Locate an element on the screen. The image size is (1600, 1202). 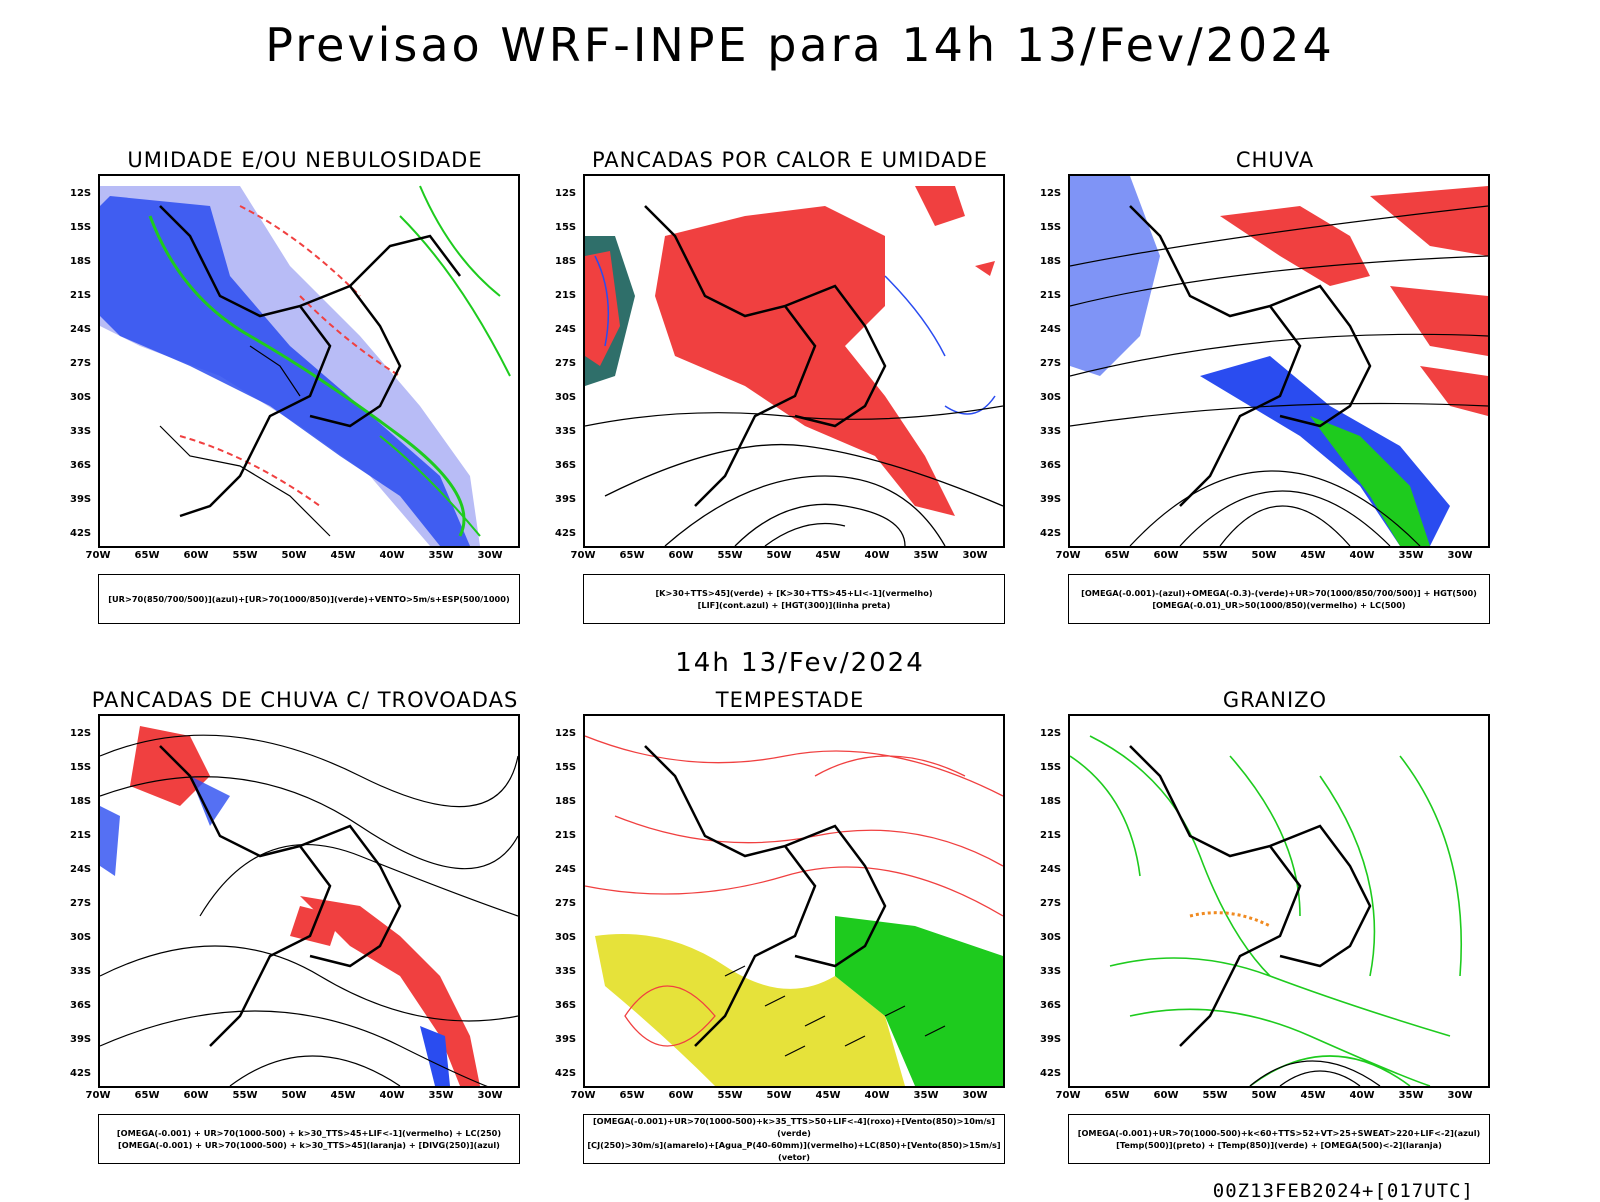
longitude-label: 70W is located at coordinates (1068, 555).